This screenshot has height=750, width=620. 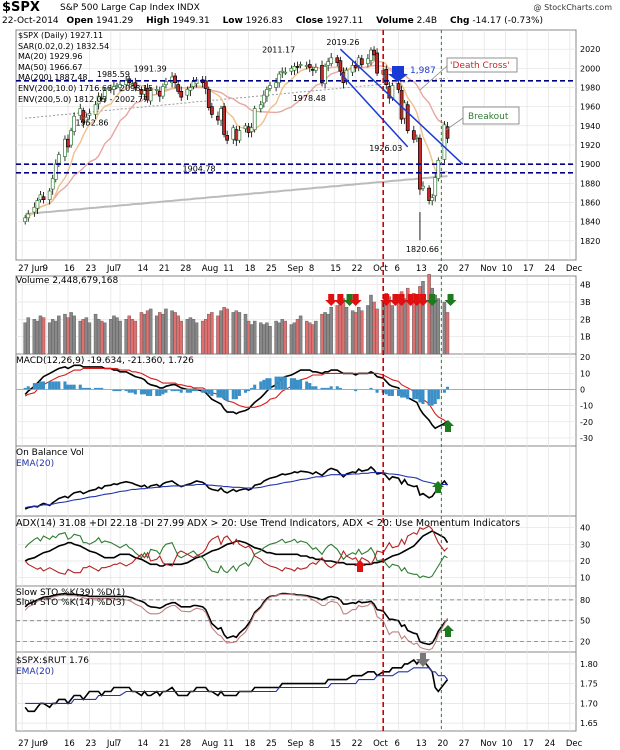 What do you see at coordinates (71, 603) in the screenshot?
I see `sto-title-2: Slow STO %K(14) %D(3)` at bounding box center [71, 603].